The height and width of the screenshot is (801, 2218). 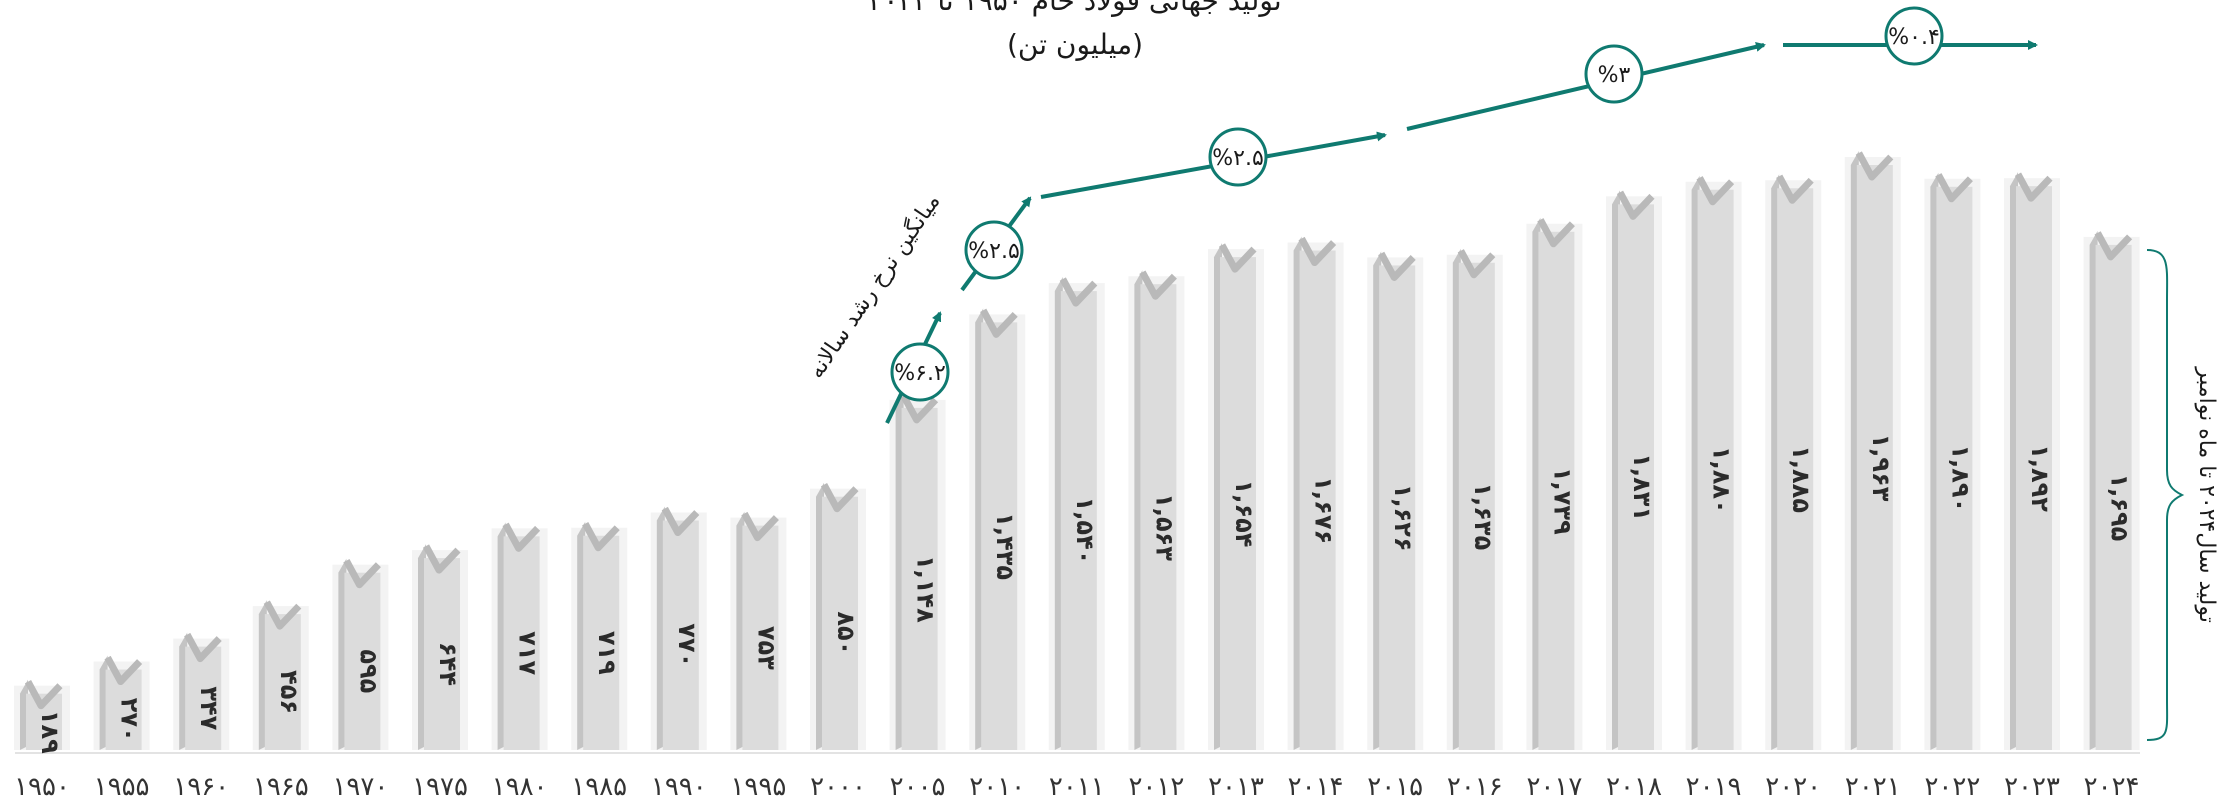 I want to click on x-tick-label: ۲۰۰۵, so click(x=918, y=786).